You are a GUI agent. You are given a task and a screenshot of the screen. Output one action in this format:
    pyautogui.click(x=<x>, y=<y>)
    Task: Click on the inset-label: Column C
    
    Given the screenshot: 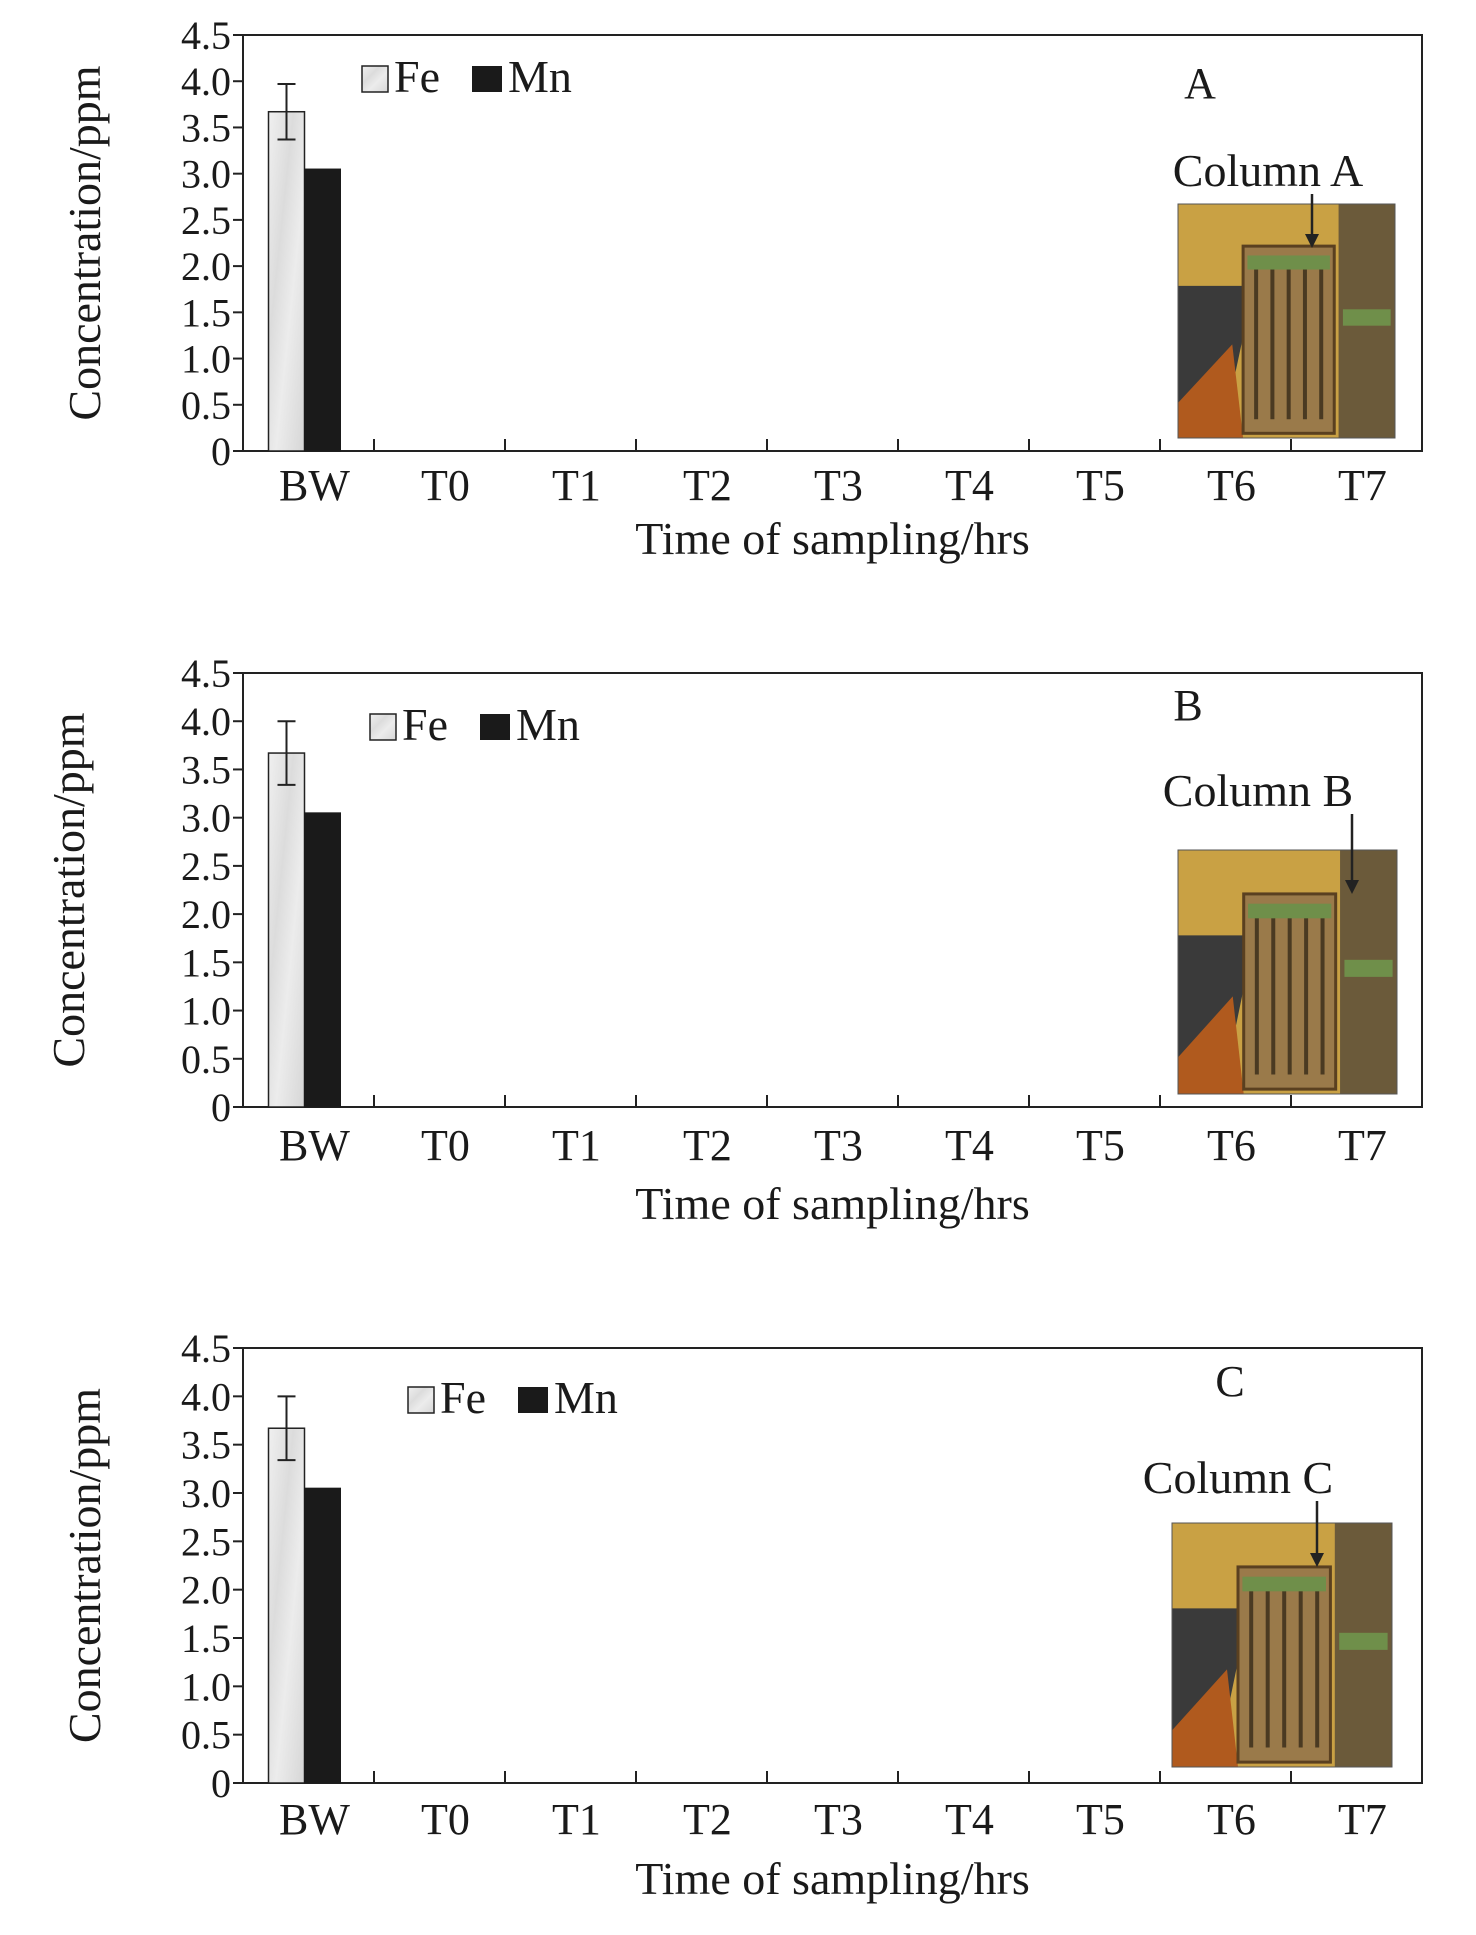 What is the action you would take?
    pyautogui.click(x=1238, y=1477)
    